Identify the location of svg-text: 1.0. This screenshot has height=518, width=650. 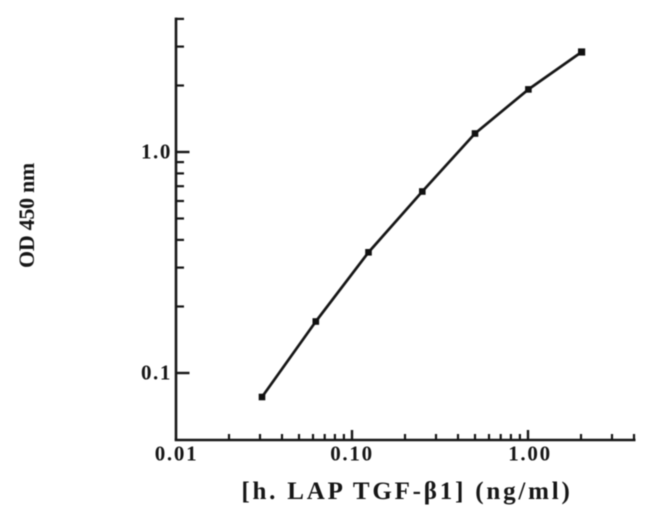
(156, 152).